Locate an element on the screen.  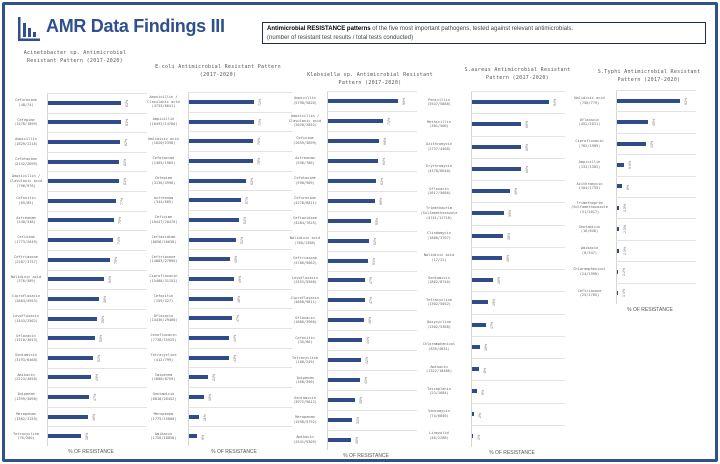
category-label: Ofloxacin (452/1011) is located at coordinates (589, 122).